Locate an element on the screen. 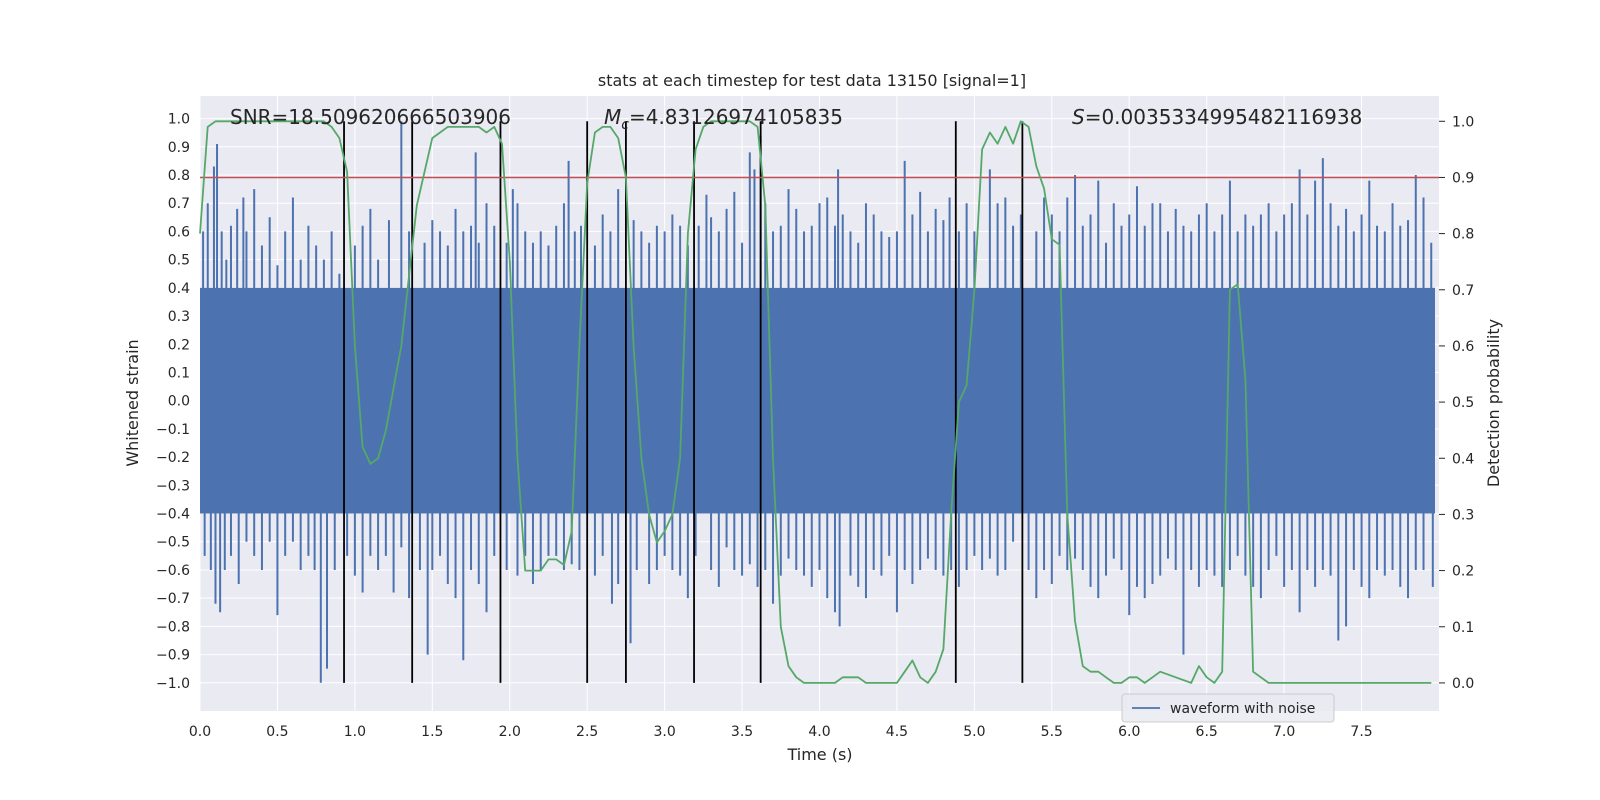 The image size is (1600, 800). y-tick-label-6: −0.4 is located at coordinates (173, 515).